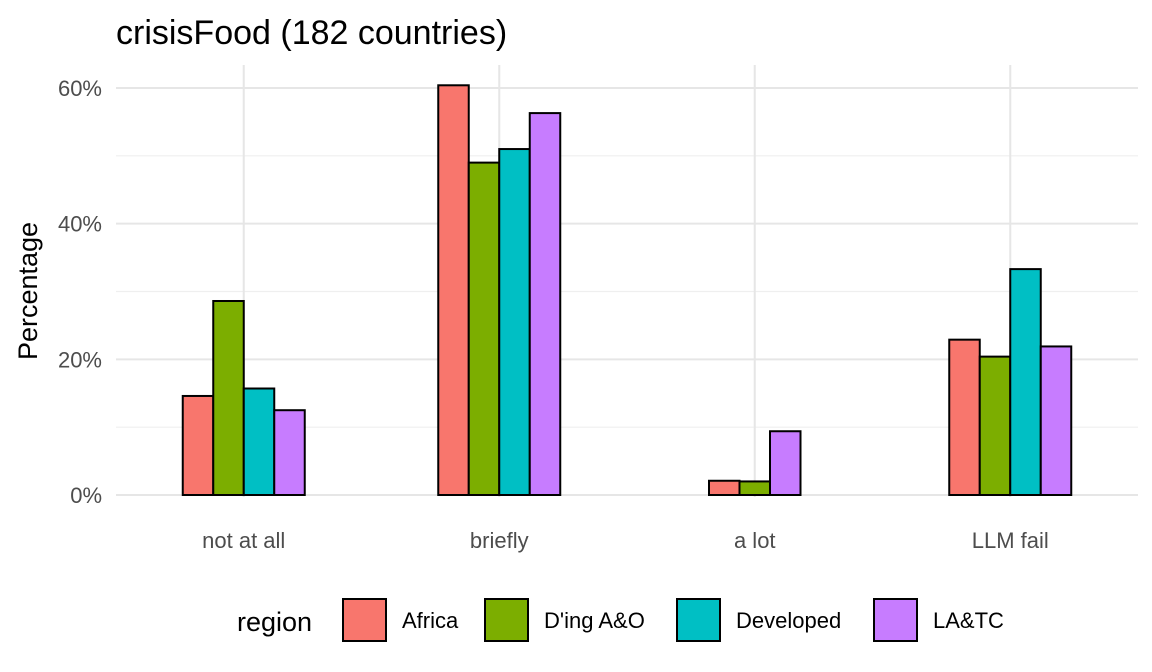 The image size is (1152, 672). I want to click on y-tick-label: 20%, so click(80, 359).